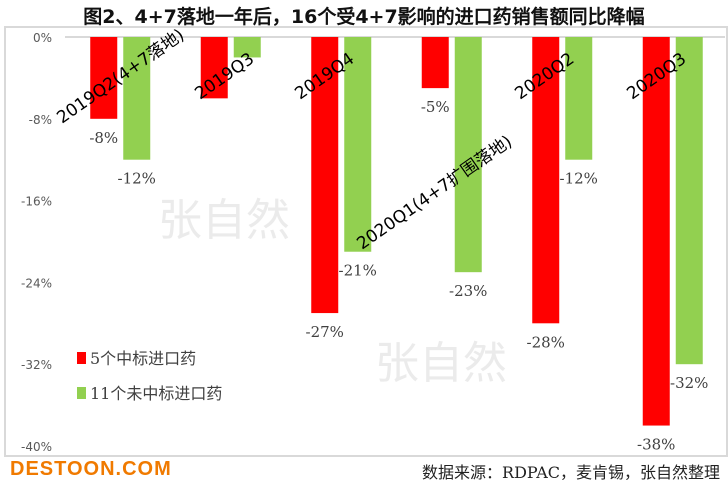 This screenshot has height=484, width=728. What do you see at coordinates (36, 447) in the screenshot?
I see `y-tick-label: -40%` at bounding box center [36, 447].